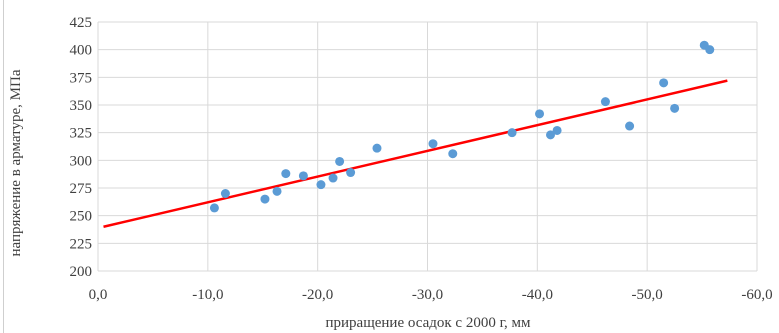 This screenshot has height=333, width=779. Describe the element at coordinates (16, 162) in the screenshot. I see `y-axis-title: напряжение в арматуре, МПа` at that location.